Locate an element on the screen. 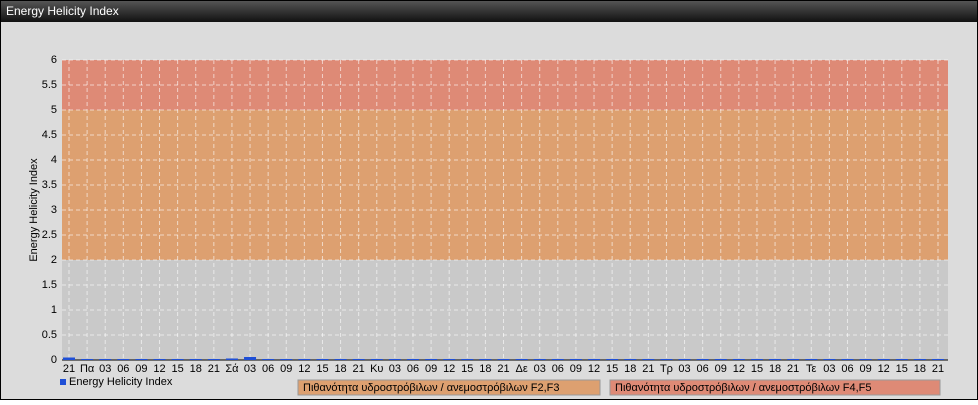  y-tick-label: 1.5 is located at coordinates (49, 285).